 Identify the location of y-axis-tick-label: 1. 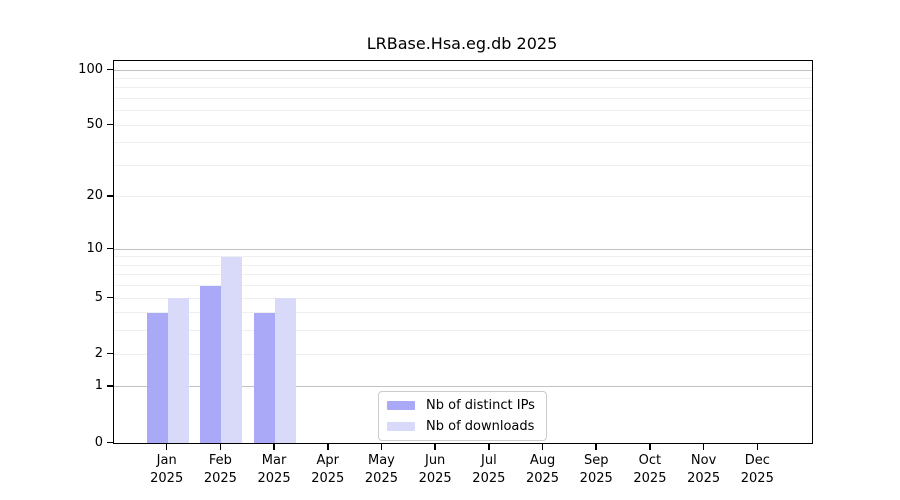
(98, 386).